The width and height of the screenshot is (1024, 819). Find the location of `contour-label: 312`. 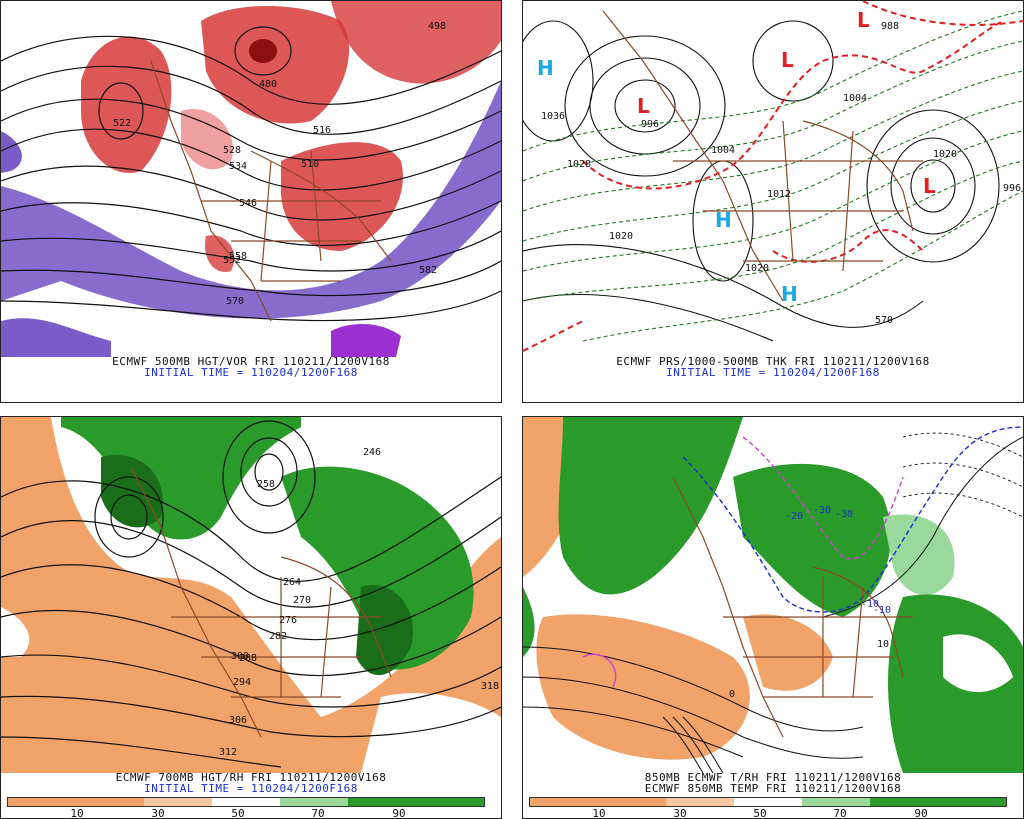

contour-label: 312 is located at coordinates (228, 752).